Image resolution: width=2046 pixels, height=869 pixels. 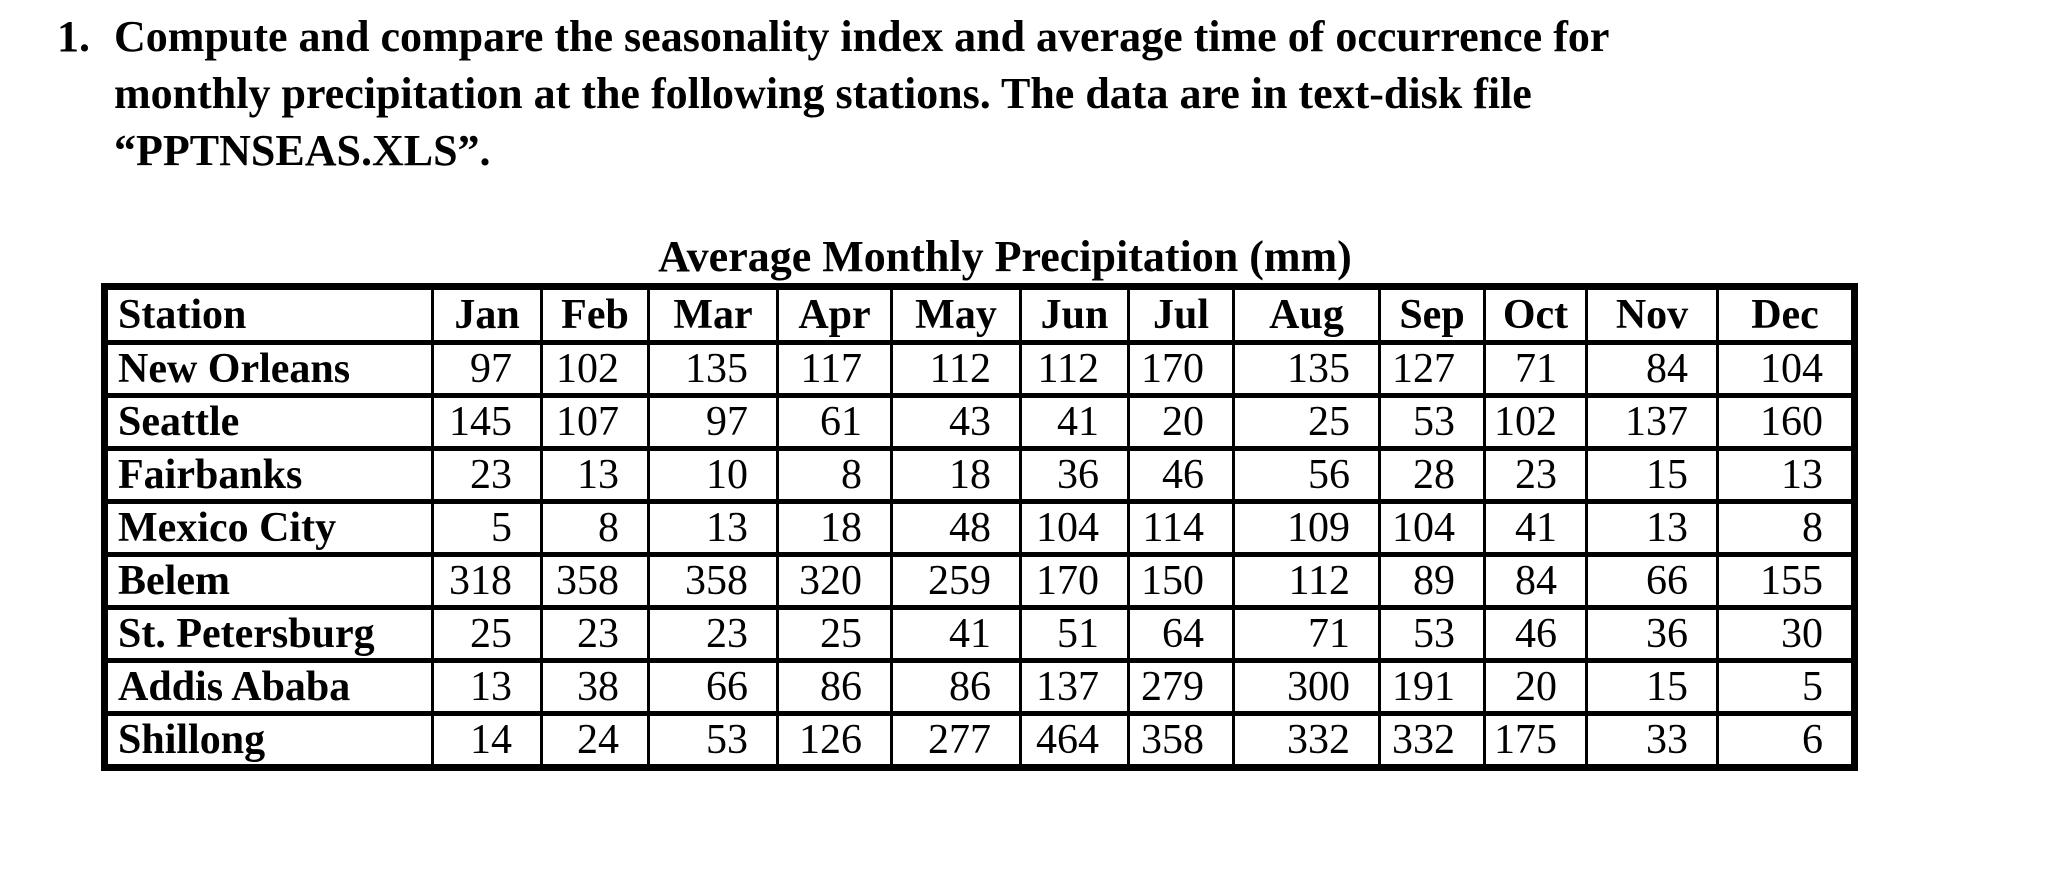 What do you see at coordinates (1432, 687) in the screenshot?
I see `value-cell: 191` at bounding box center [1432, 687].